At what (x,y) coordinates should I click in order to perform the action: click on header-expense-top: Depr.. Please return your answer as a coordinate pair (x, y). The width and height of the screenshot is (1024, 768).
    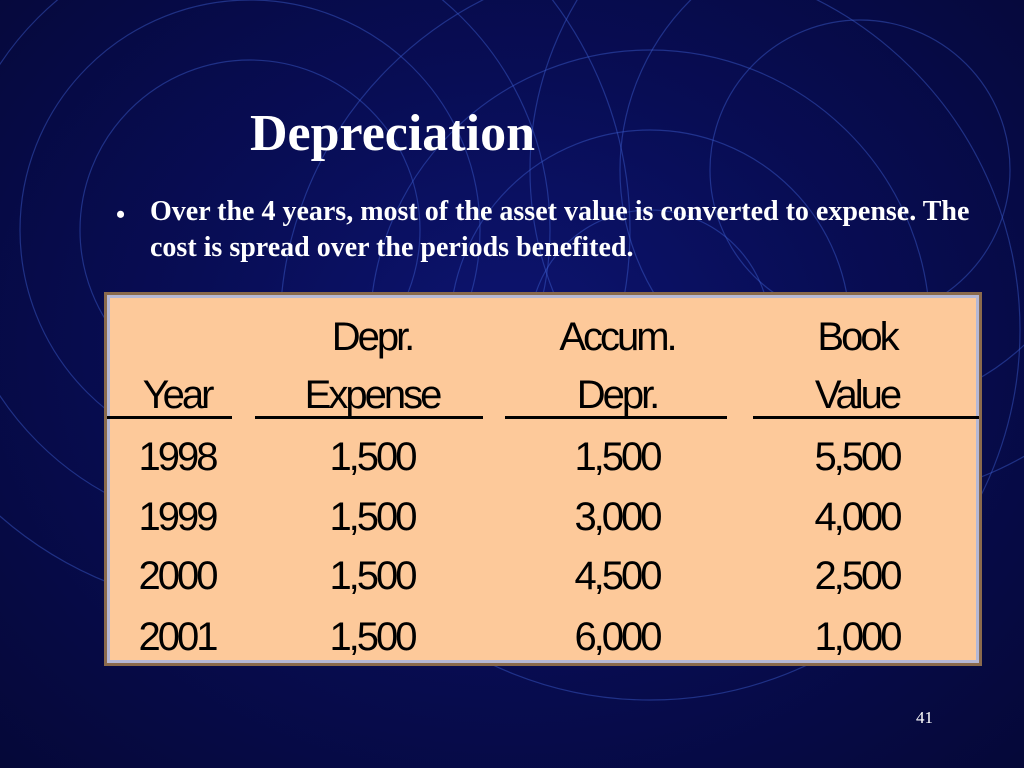
    Looking at the image, I should click on (373, 337).